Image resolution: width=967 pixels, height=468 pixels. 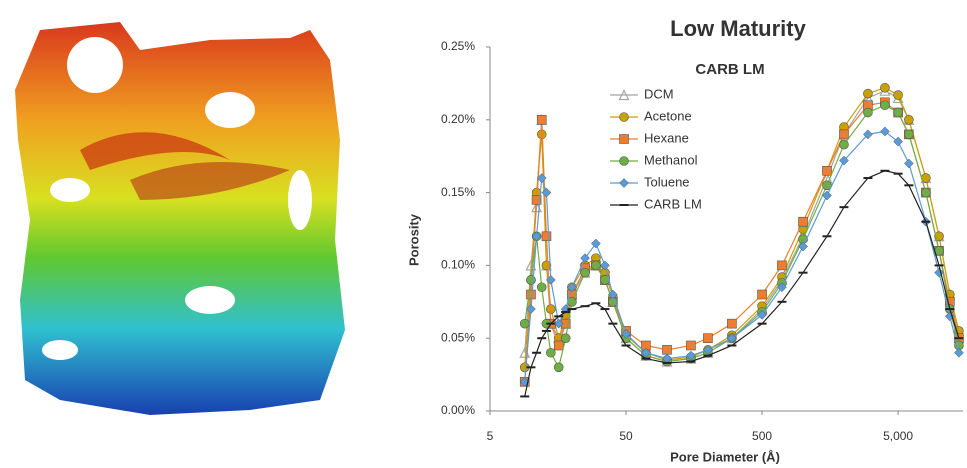 I want to click on x-axis-label: Pore Diameter (Å), so click(x=725, y=456).